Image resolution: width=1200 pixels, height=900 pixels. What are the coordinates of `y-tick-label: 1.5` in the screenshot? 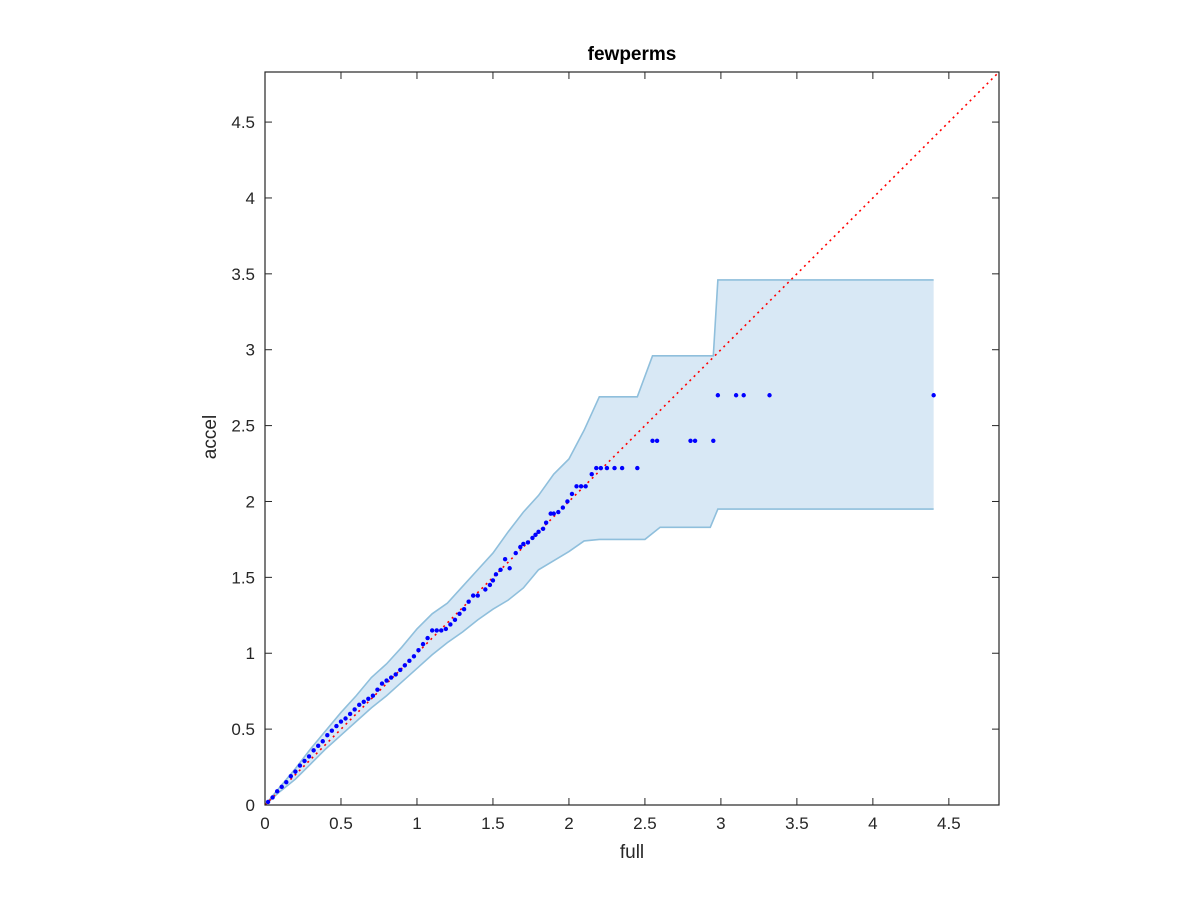 It's located at (243, 577).